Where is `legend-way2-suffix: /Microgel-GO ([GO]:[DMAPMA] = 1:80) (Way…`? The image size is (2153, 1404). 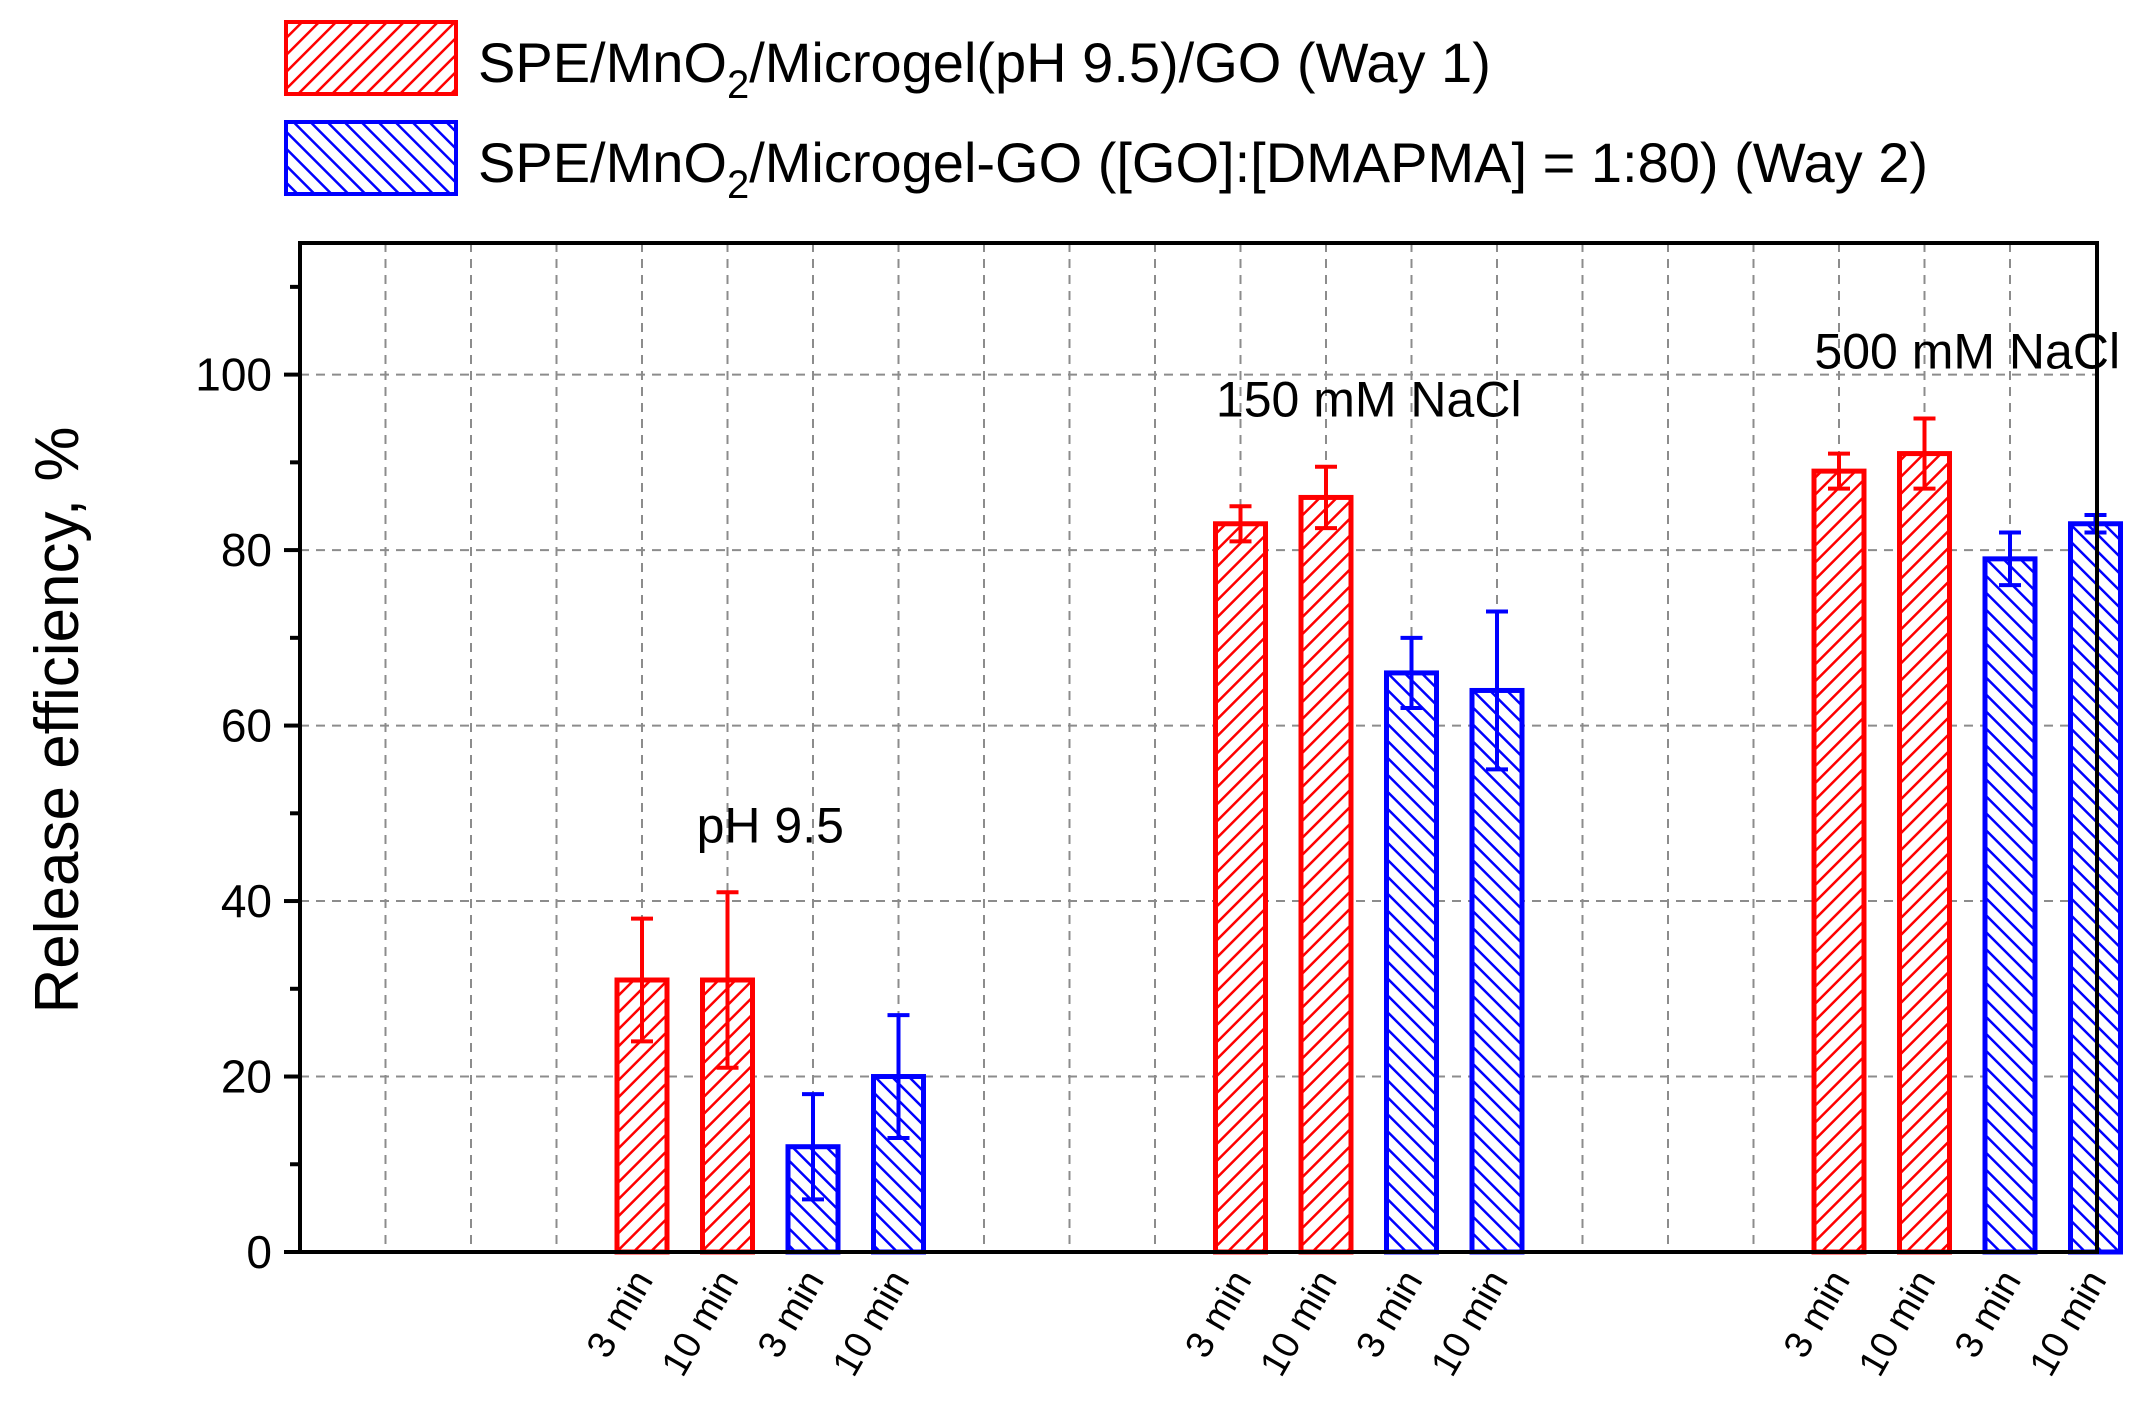
legend-way2-suffix: /Microgel-GO ([GO]:[DMAPMA] = 1:80) (Way… is located at coordinates (1338, 162).